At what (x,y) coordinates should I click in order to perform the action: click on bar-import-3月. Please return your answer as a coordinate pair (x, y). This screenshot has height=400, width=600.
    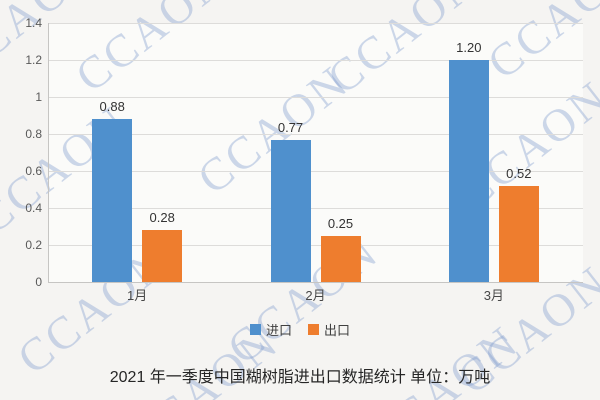
    Looking at the image, I should click on (468, 171).